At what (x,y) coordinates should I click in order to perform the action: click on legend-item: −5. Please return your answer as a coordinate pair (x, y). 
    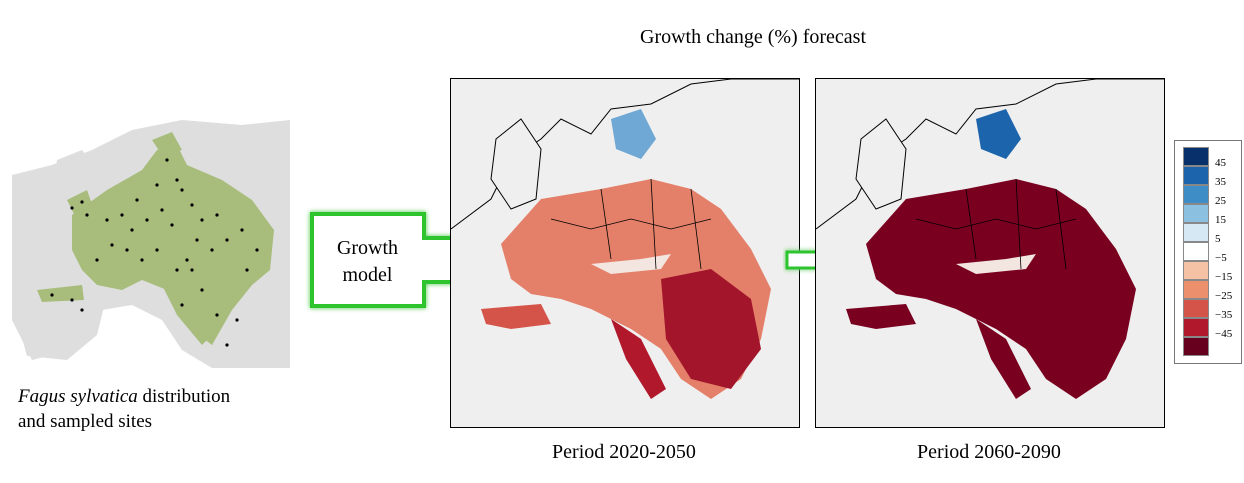
    Looking at the image, I should click on (1208, 254).